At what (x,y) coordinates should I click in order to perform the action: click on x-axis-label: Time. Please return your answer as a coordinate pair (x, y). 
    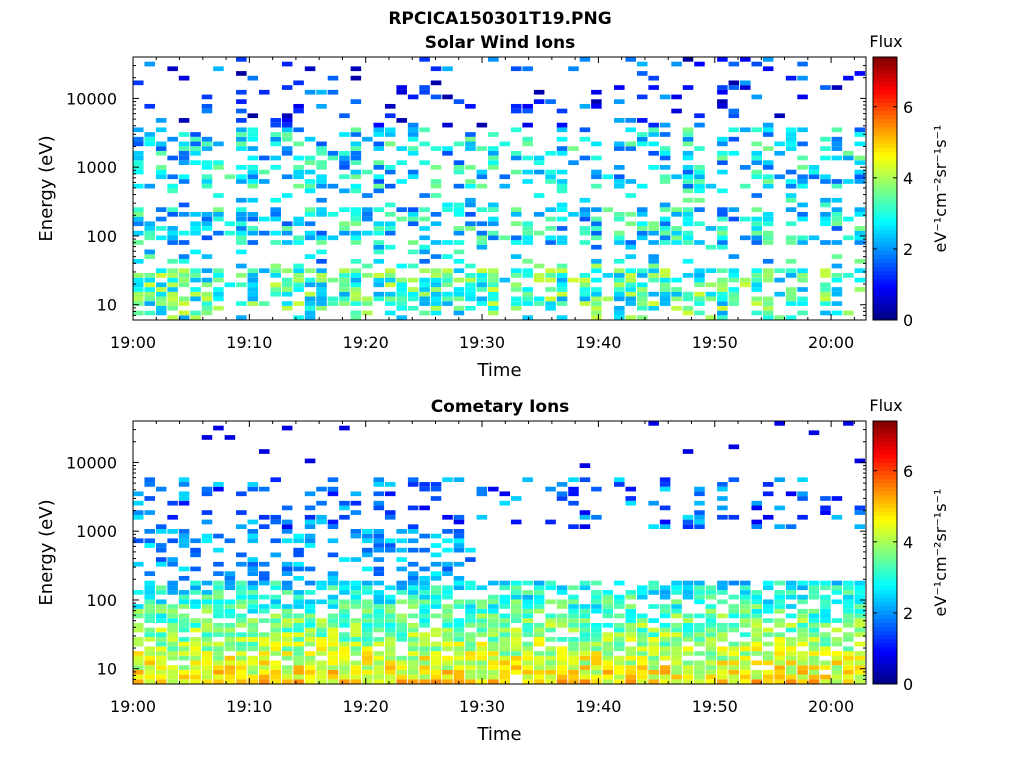
    Looking at the image, I should click on (498, 734).